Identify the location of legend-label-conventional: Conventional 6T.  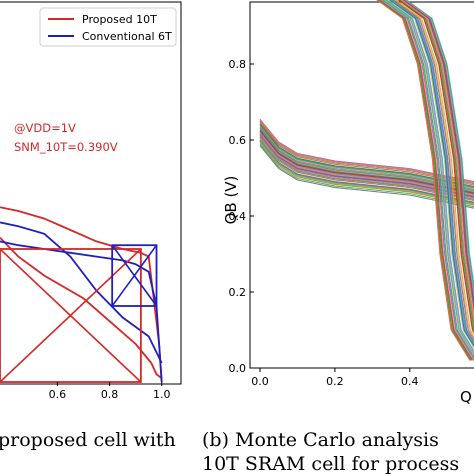
(127, 36).